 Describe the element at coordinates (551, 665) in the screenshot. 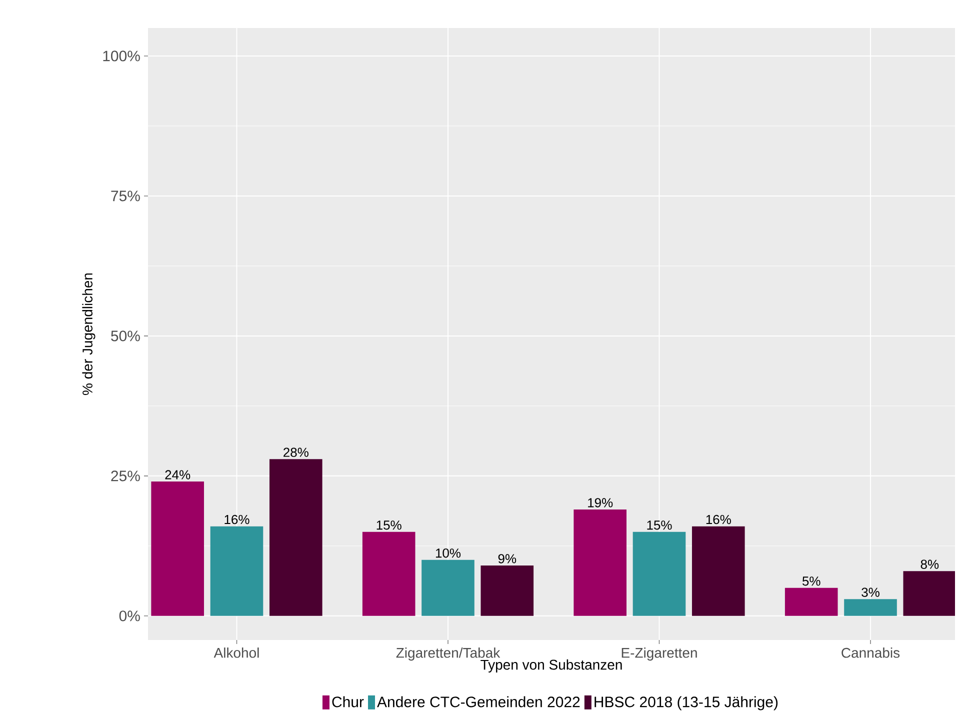

I see `x-axis-title: Typen von Substanzen` at that location.